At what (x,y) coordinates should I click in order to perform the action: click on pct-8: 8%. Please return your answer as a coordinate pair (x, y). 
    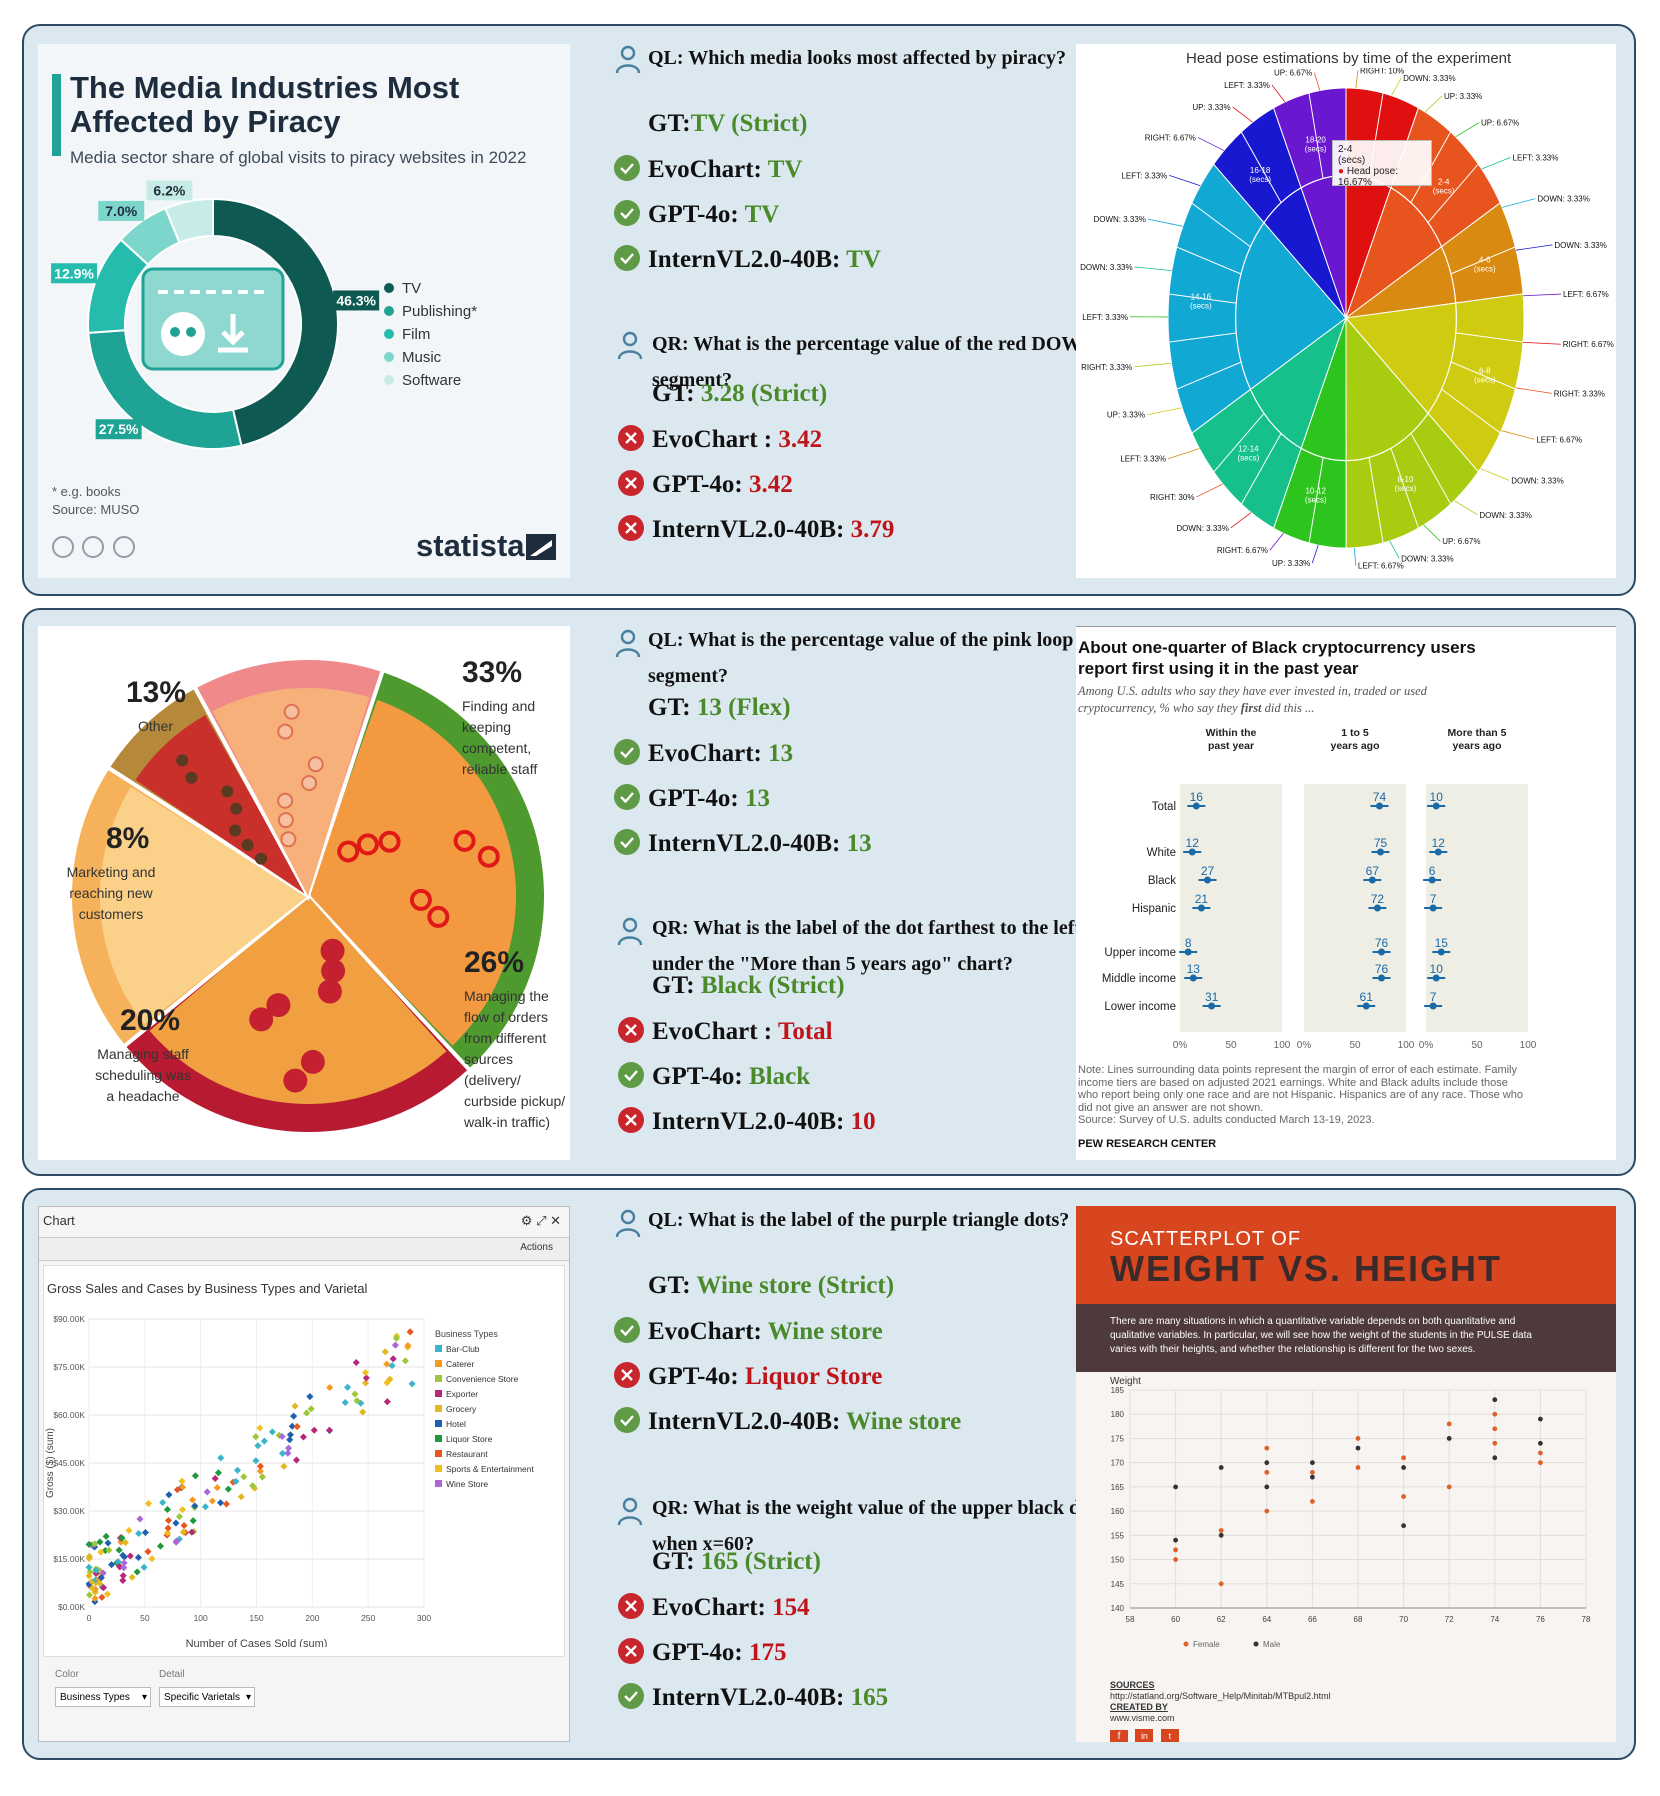
    Looking at the image, I should click on (128, 838).